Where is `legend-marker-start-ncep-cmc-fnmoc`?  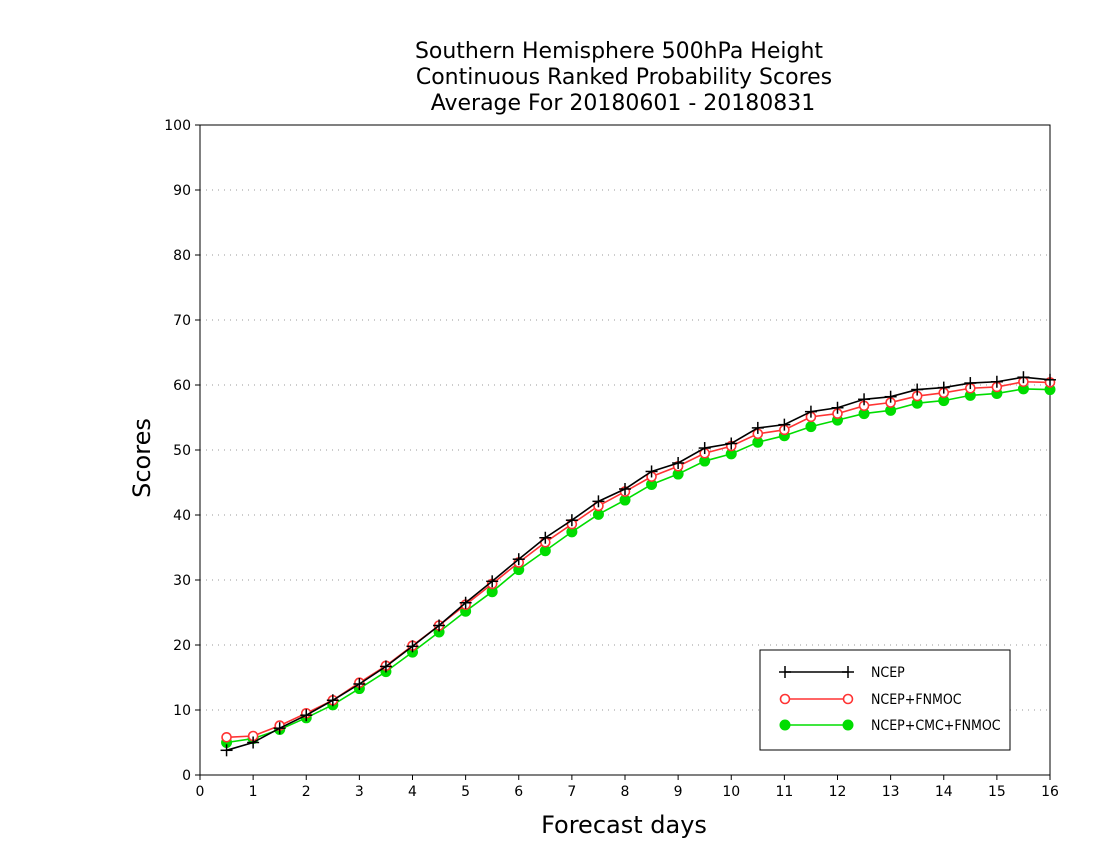 legend-marker-start-ncep-cmc-fnmoc is located at coordinates (785, 725).